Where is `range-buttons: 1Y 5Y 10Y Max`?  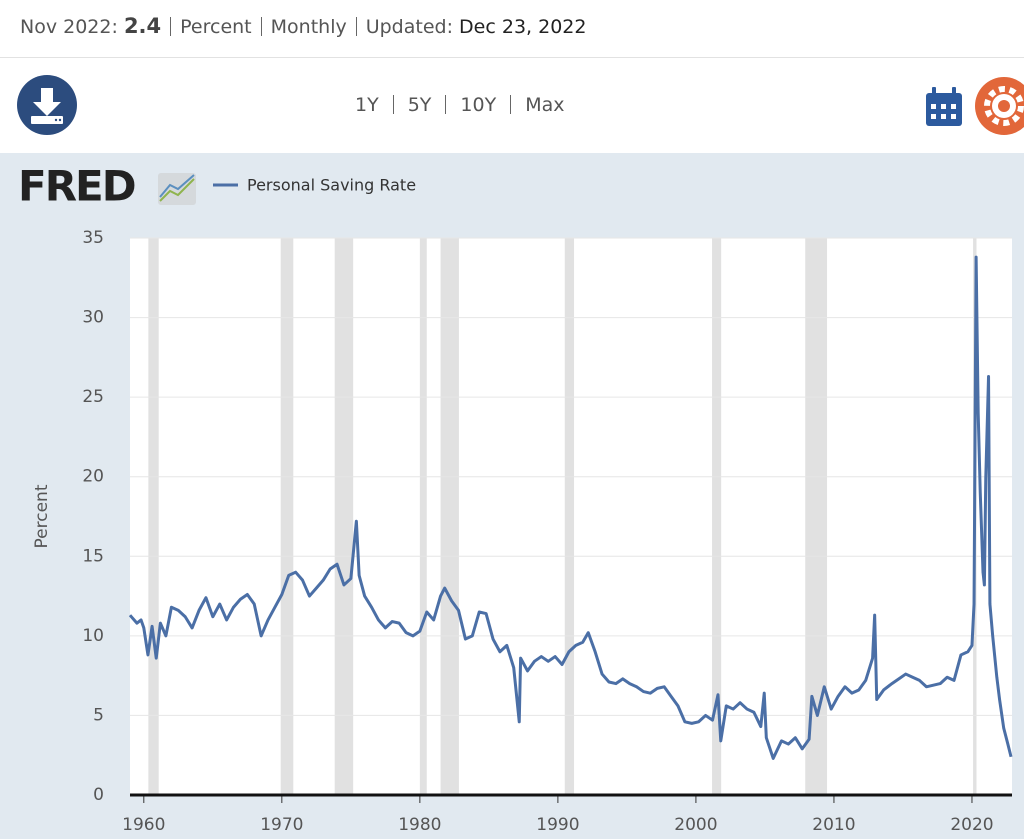
range-buttons: 1Y 5Y 10Y Max is located at coordinates (459, 105).